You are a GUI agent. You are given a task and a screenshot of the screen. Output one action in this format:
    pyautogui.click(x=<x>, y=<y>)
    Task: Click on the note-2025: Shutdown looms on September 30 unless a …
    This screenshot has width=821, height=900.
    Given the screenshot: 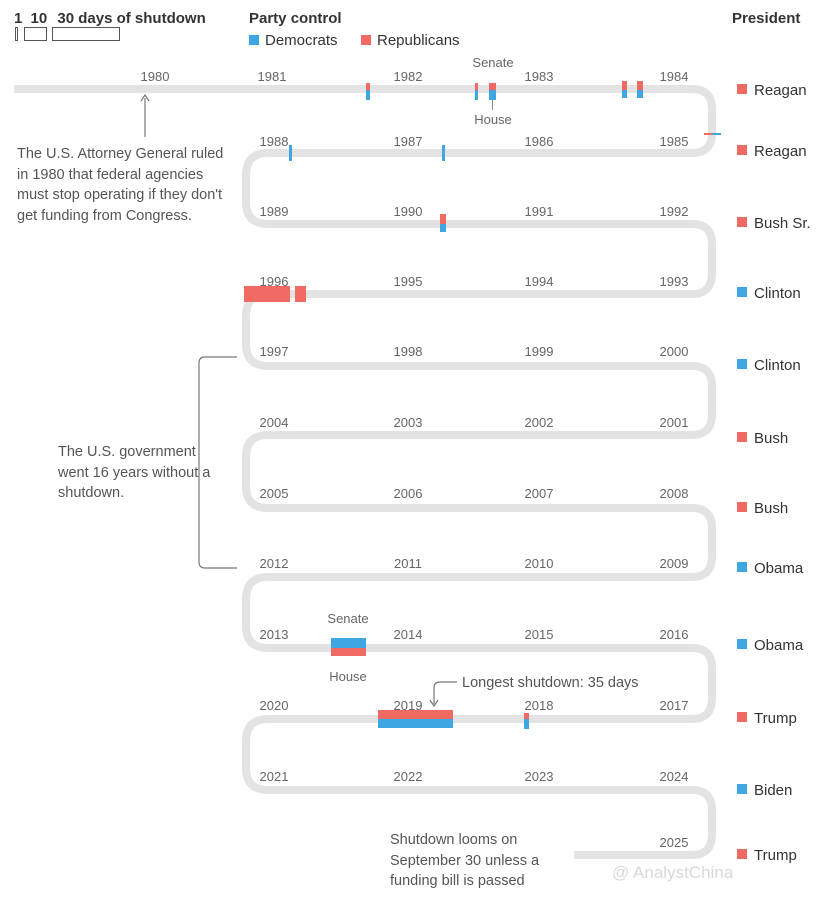 What is the action you would take?
    pyautogui.click(x=465, y=860)
    